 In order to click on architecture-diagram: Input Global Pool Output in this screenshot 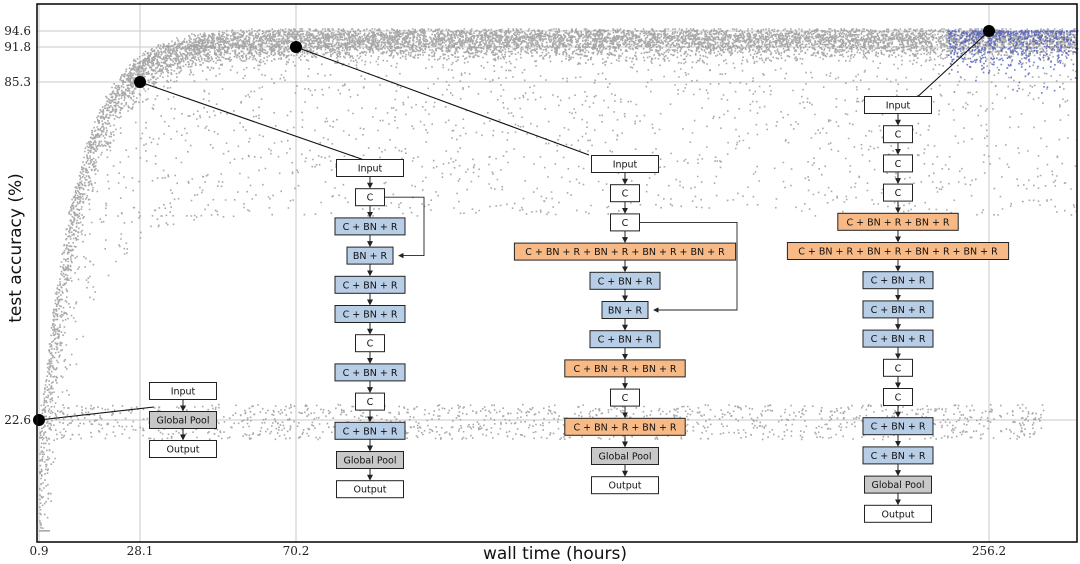, I will do `click(183, 420)`.